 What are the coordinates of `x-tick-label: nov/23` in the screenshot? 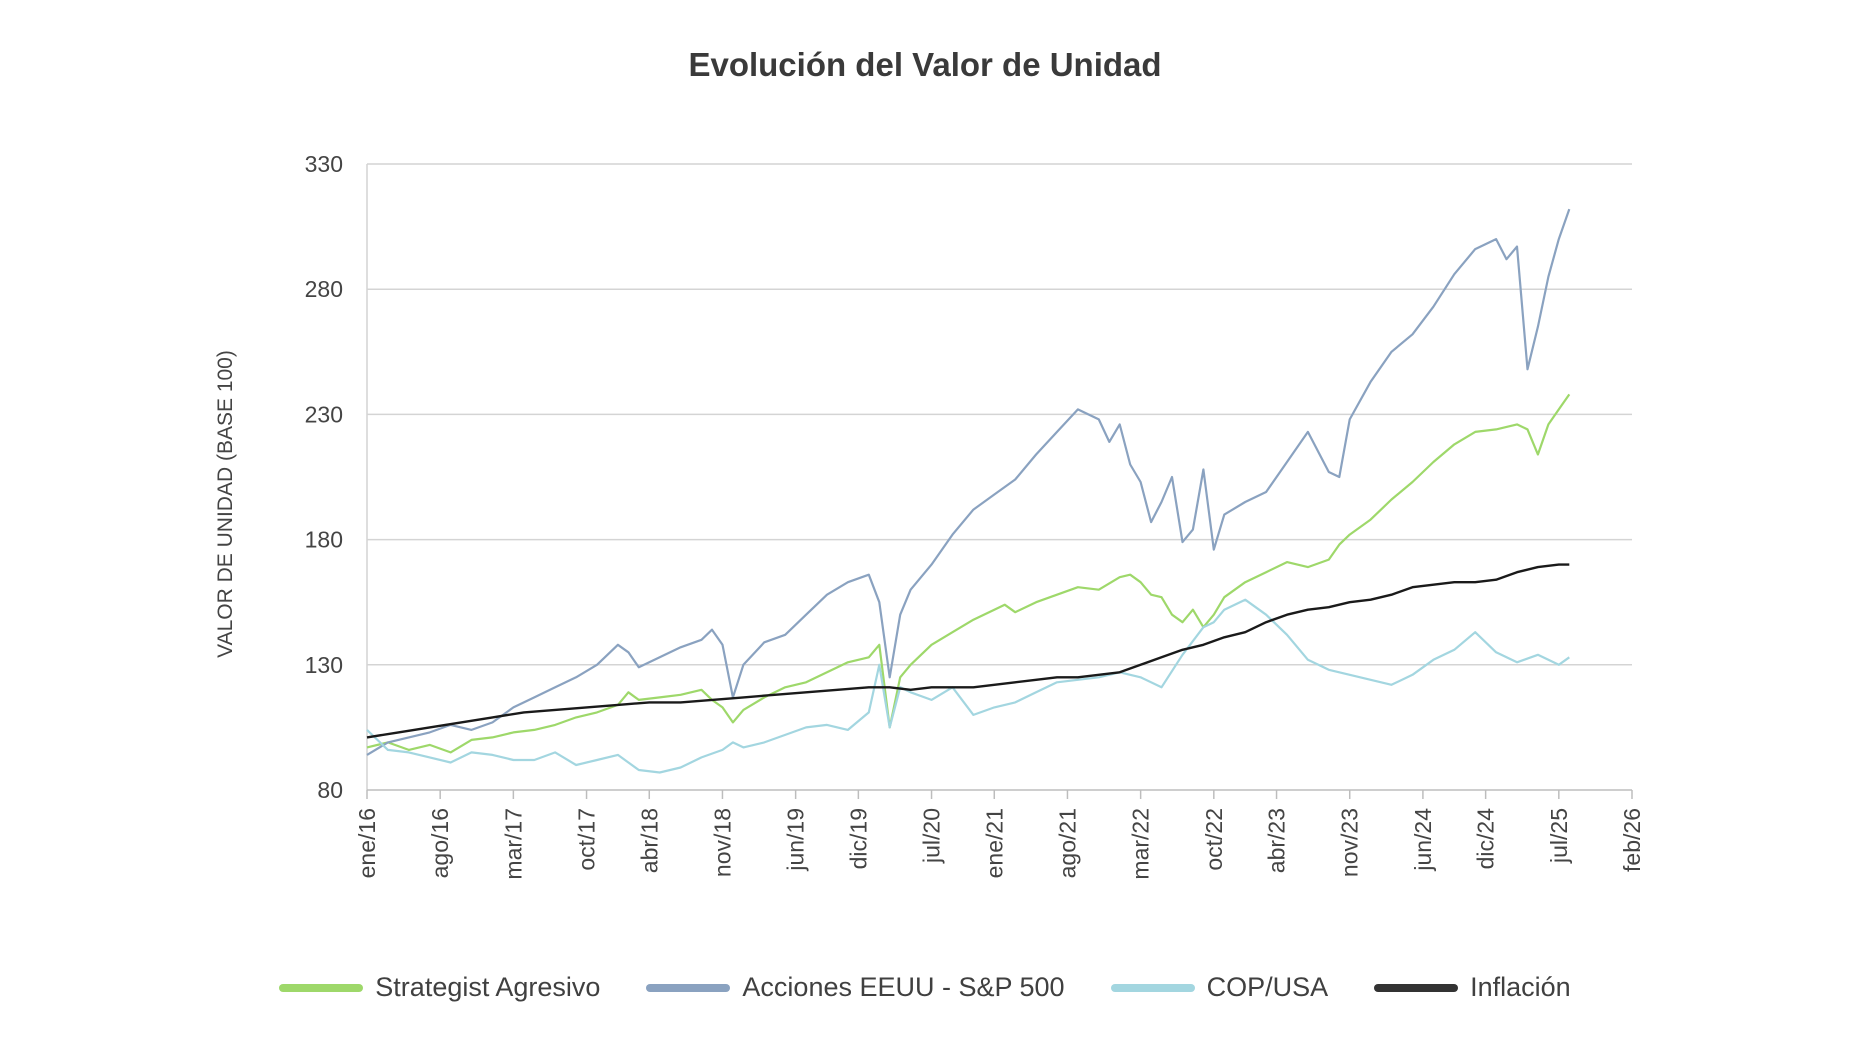 It's located at (1350, 842).